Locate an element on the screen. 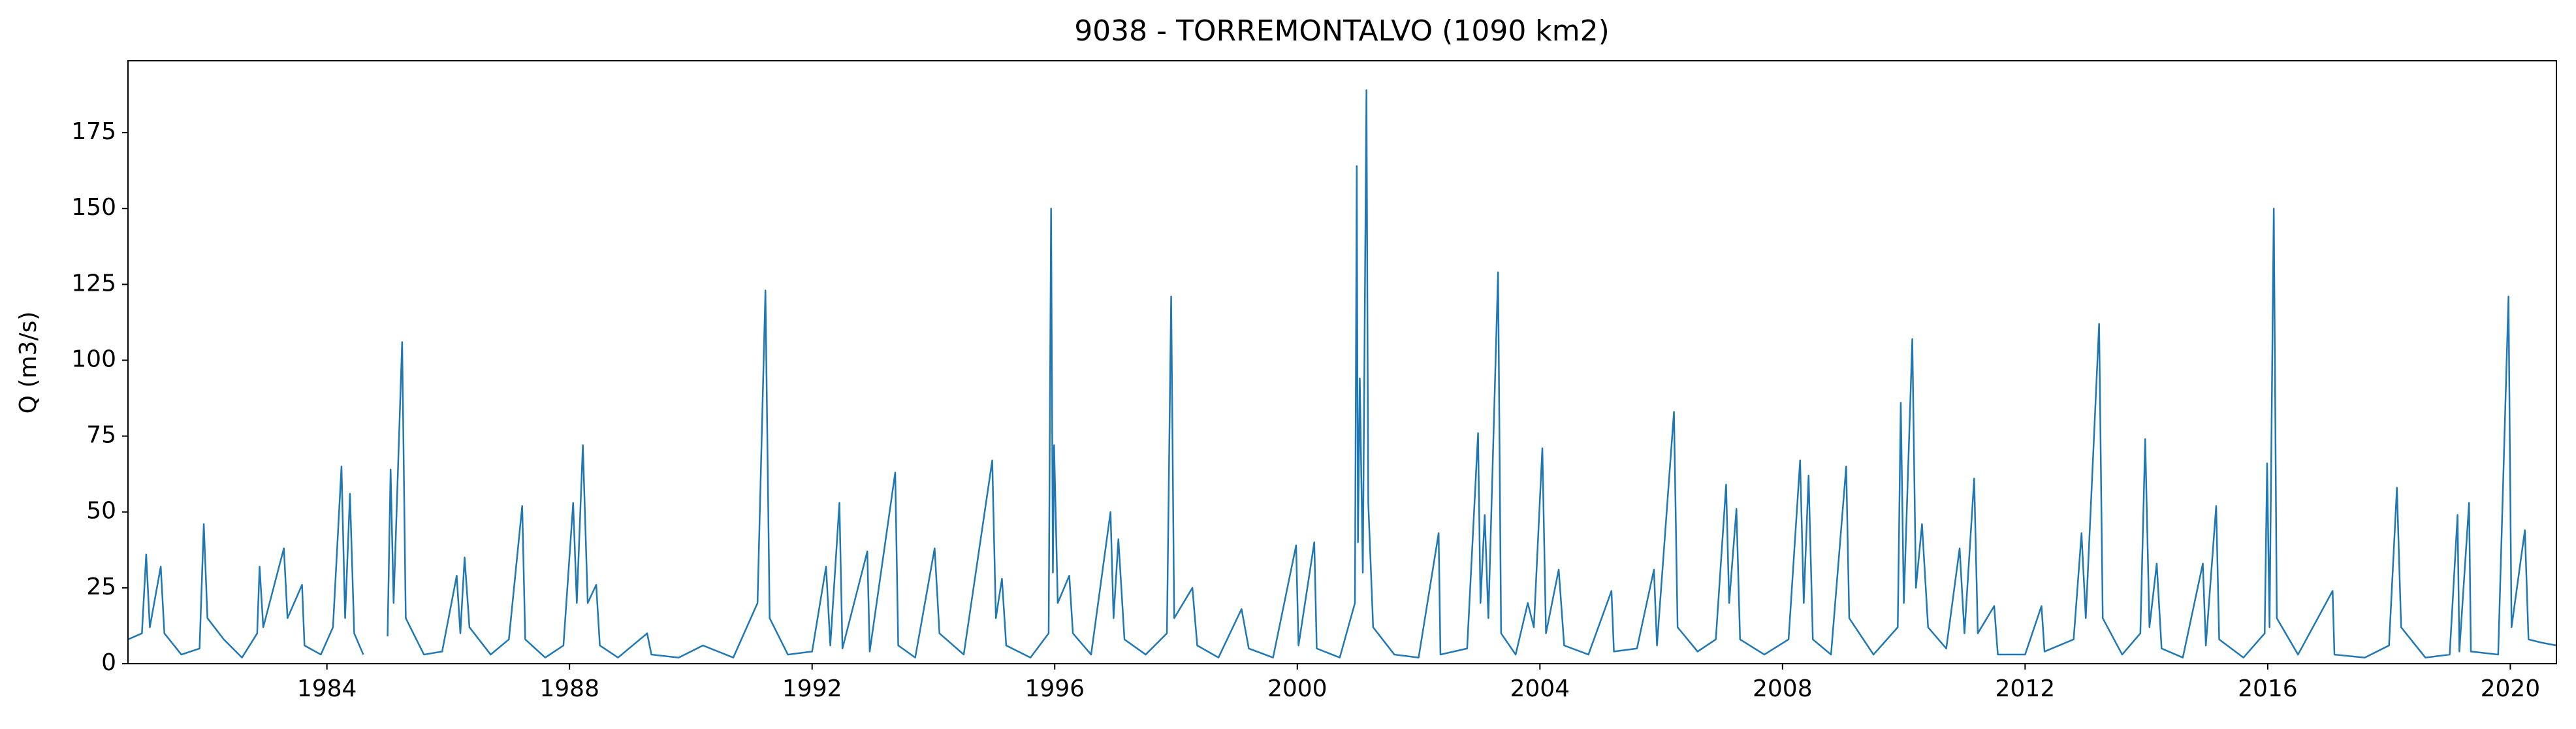 The height and width of the screenshot is (729, 2576). x-tick-label: 1988 is located at coordinates (569, 688).